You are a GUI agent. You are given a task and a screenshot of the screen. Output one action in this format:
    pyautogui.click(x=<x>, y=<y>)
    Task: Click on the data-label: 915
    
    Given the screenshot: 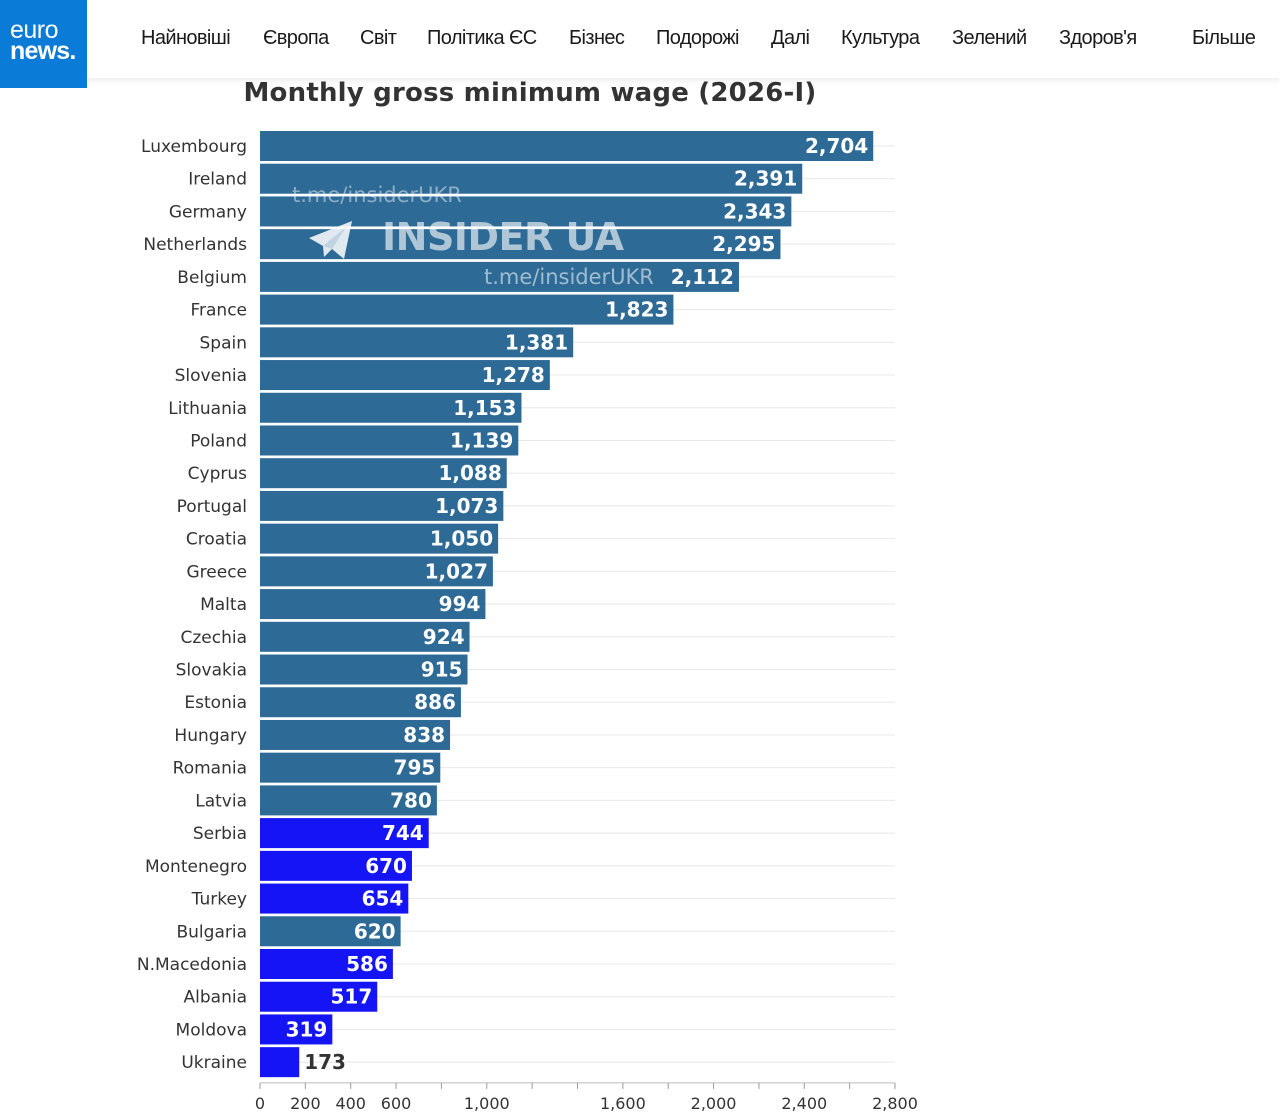 What is the action you would take?
    pyautogui.click(x=442, y=670)
    